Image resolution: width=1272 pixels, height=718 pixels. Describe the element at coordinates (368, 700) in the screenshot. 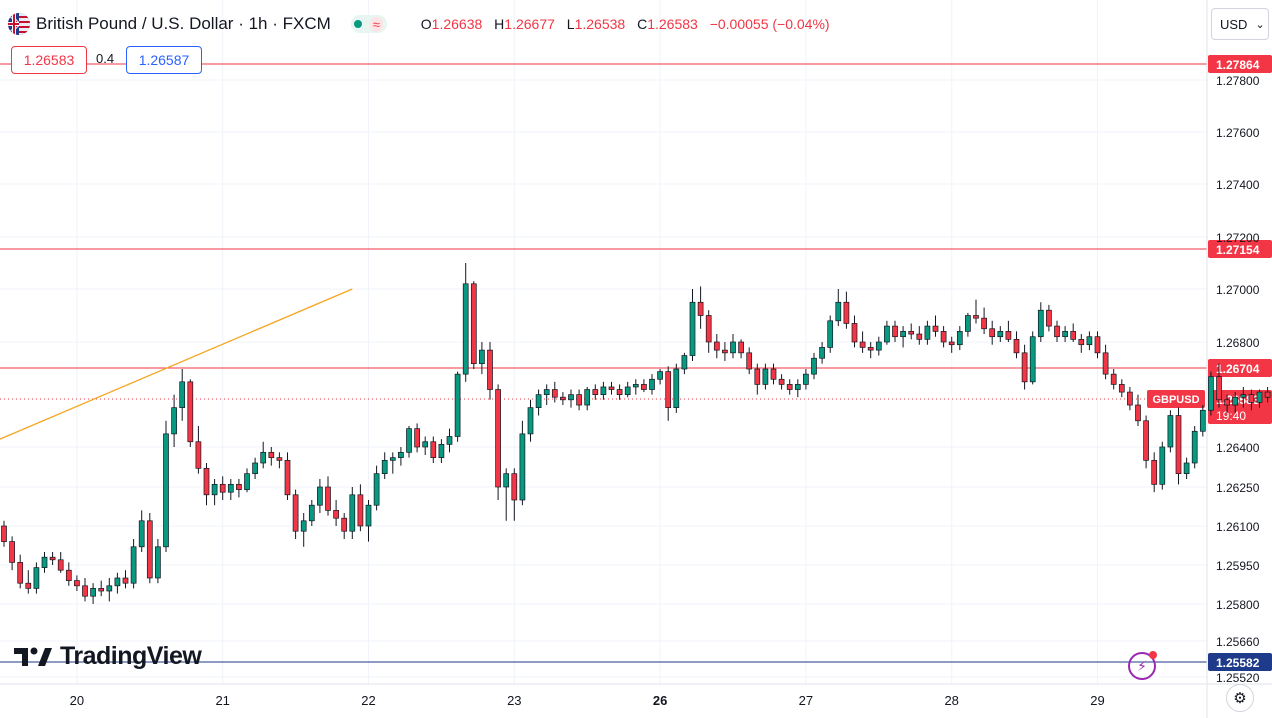

I see `time-tick-label: 22` at that location.